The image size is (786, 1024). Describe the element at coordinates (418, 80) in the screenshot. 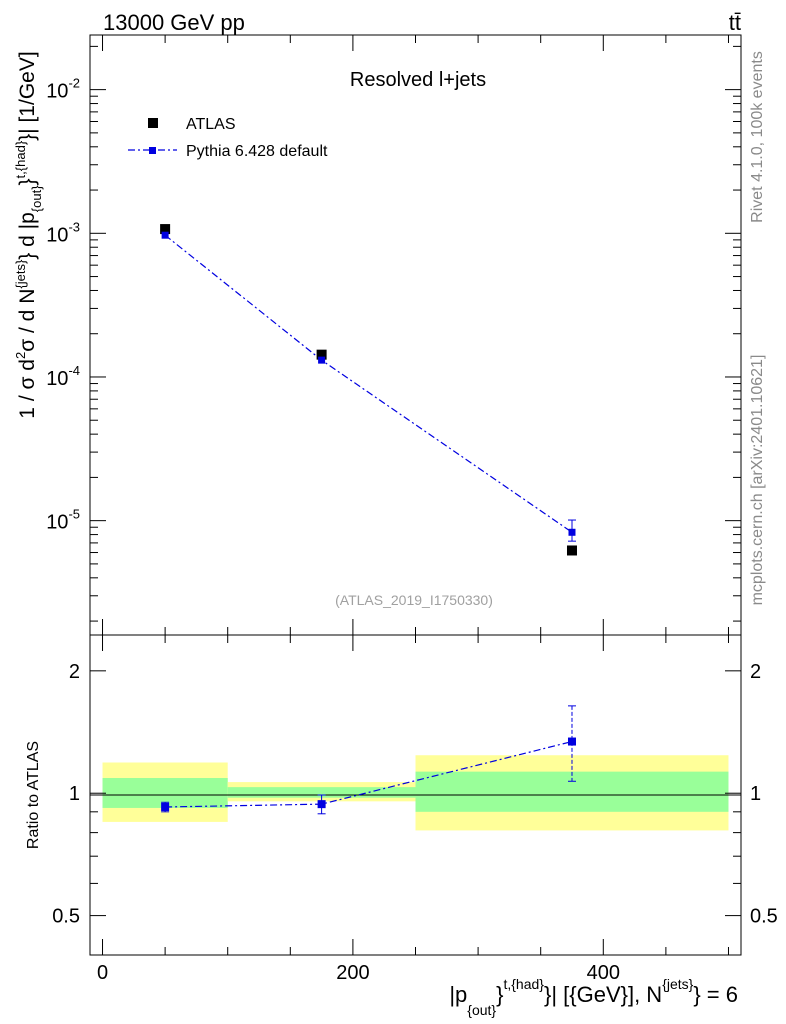

I see `main-panel-title: Resolved l+jets` at that location.